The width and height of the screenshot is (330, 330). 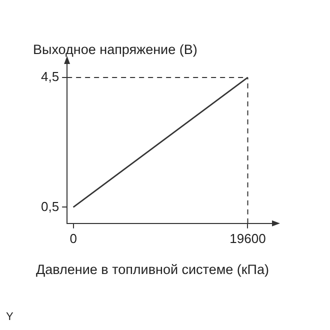 I want to click on y-axis-title: Выходное напряжение (В), so click(x=115, y=49).